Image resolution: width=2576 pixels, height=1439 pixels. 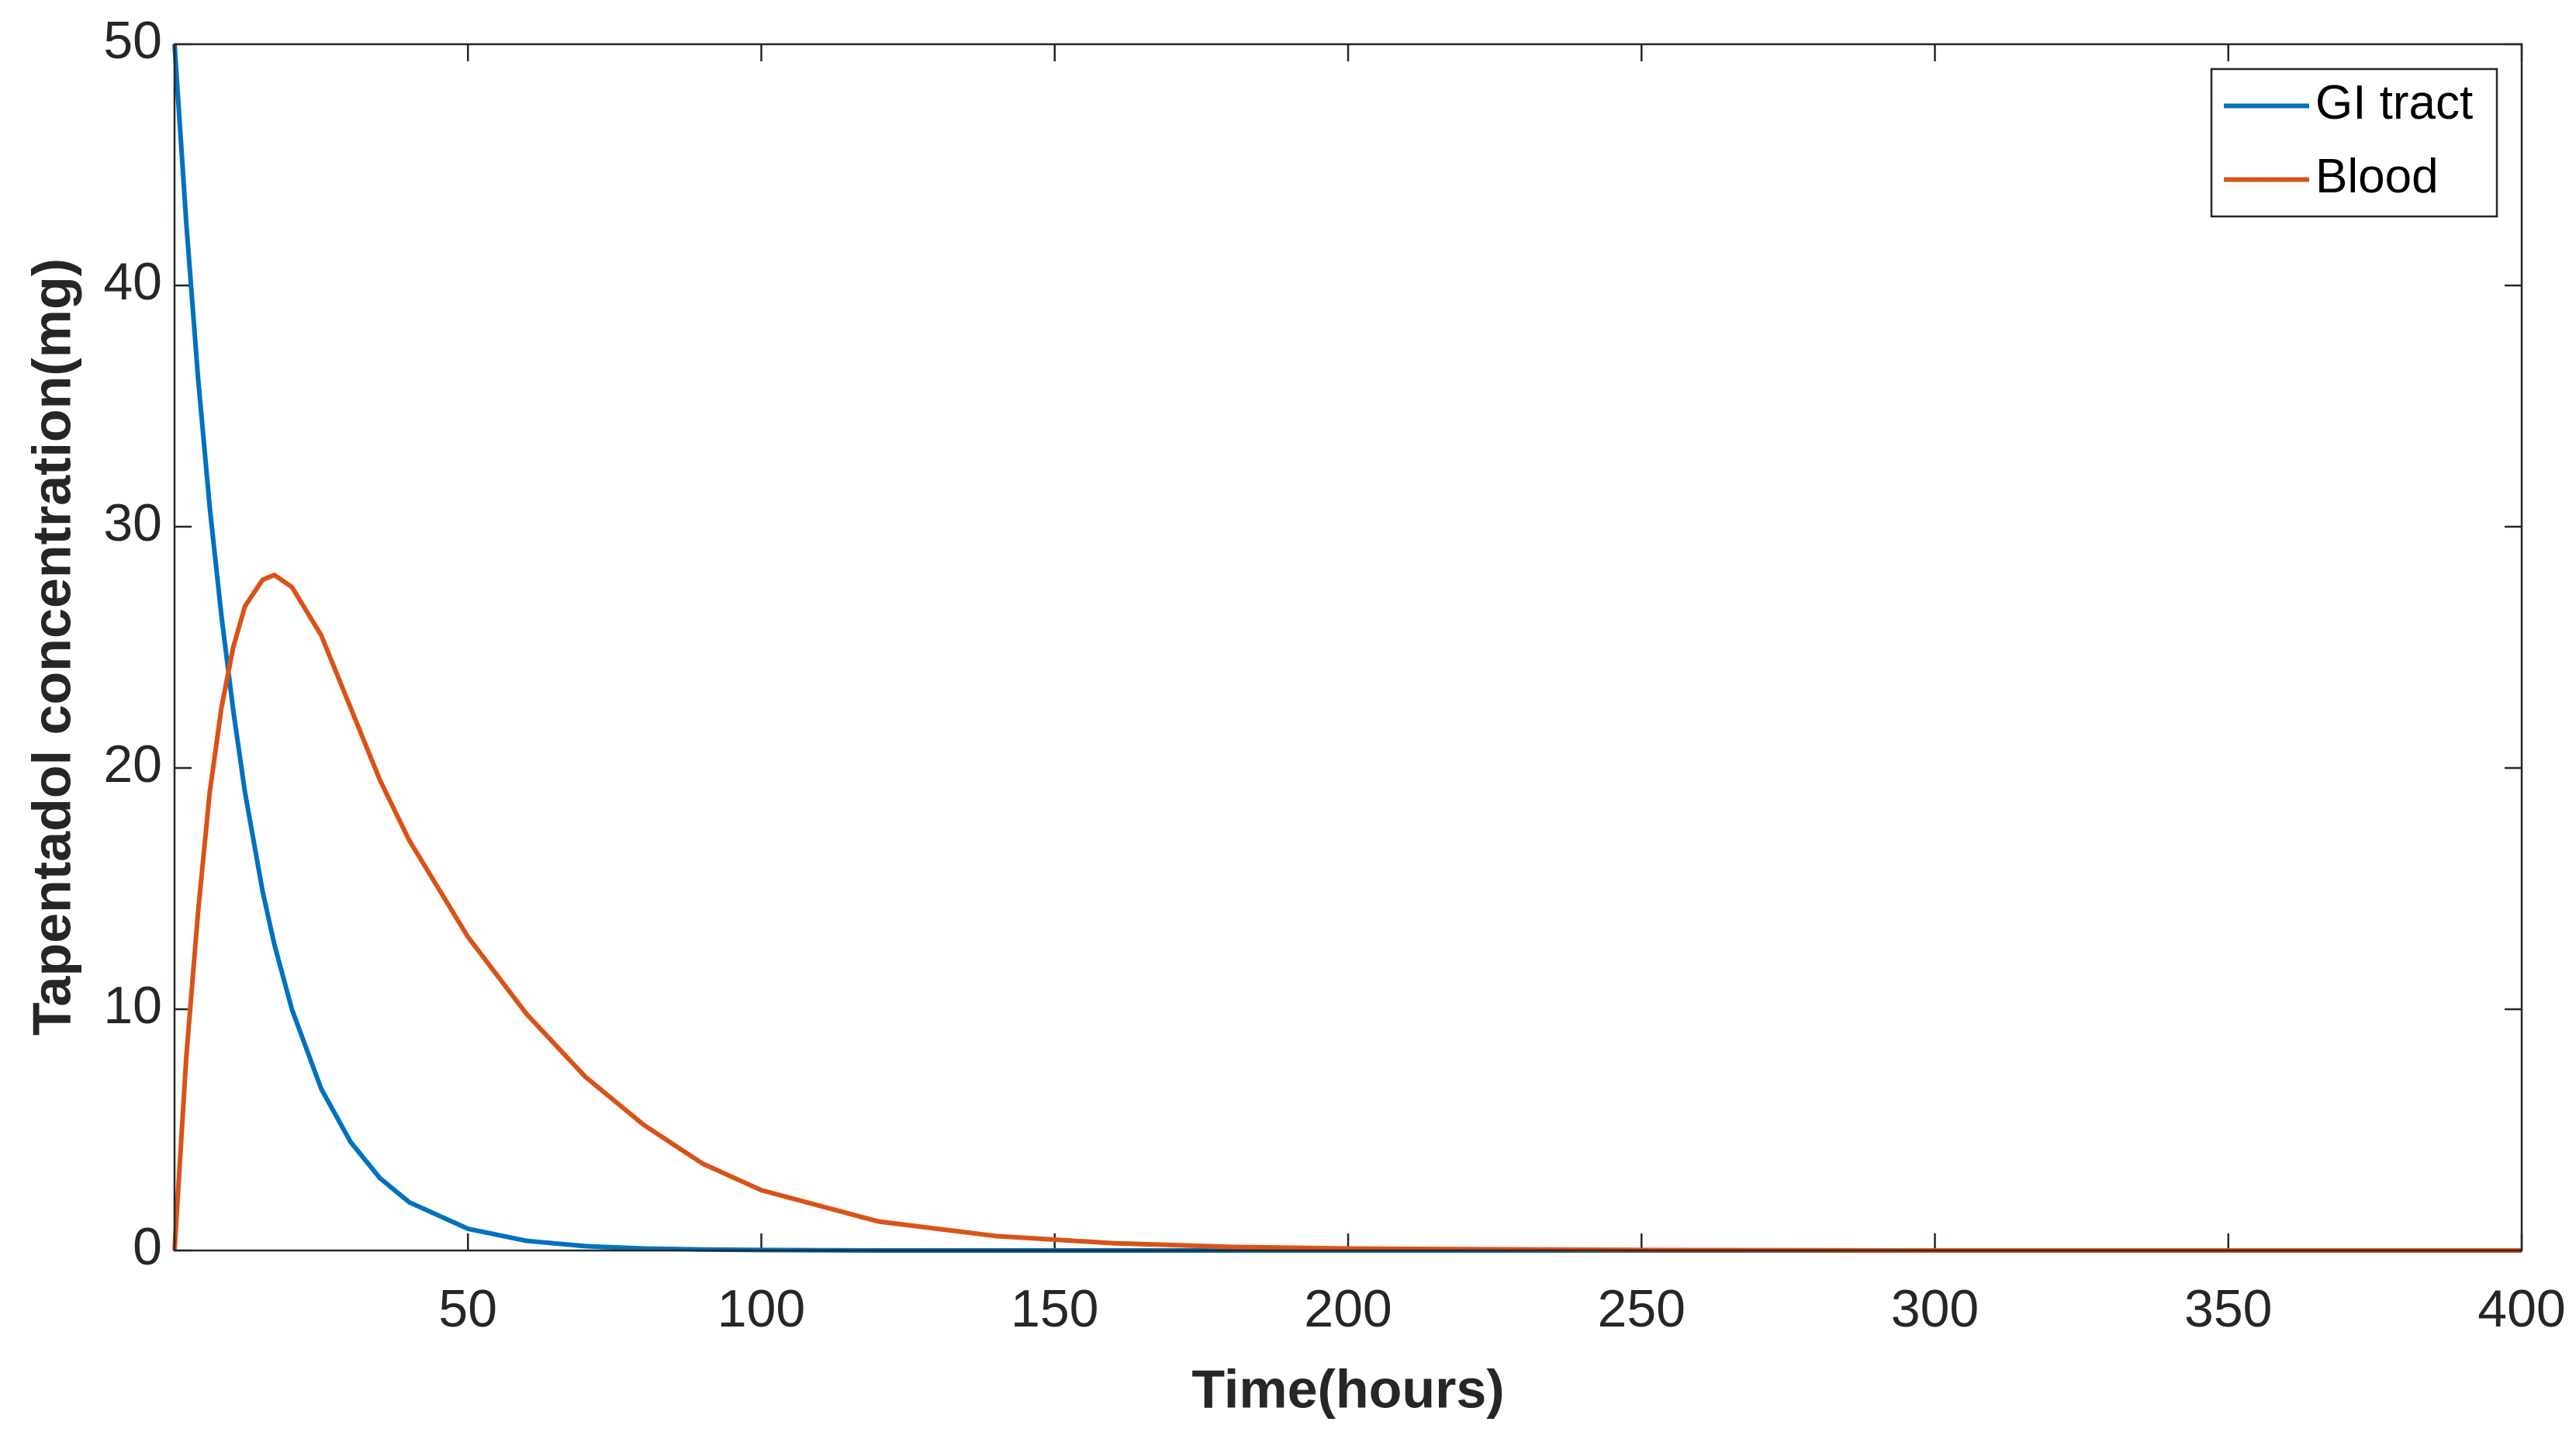 I want to click on x-tick-label: 300, so click(x=1935, y=1308).